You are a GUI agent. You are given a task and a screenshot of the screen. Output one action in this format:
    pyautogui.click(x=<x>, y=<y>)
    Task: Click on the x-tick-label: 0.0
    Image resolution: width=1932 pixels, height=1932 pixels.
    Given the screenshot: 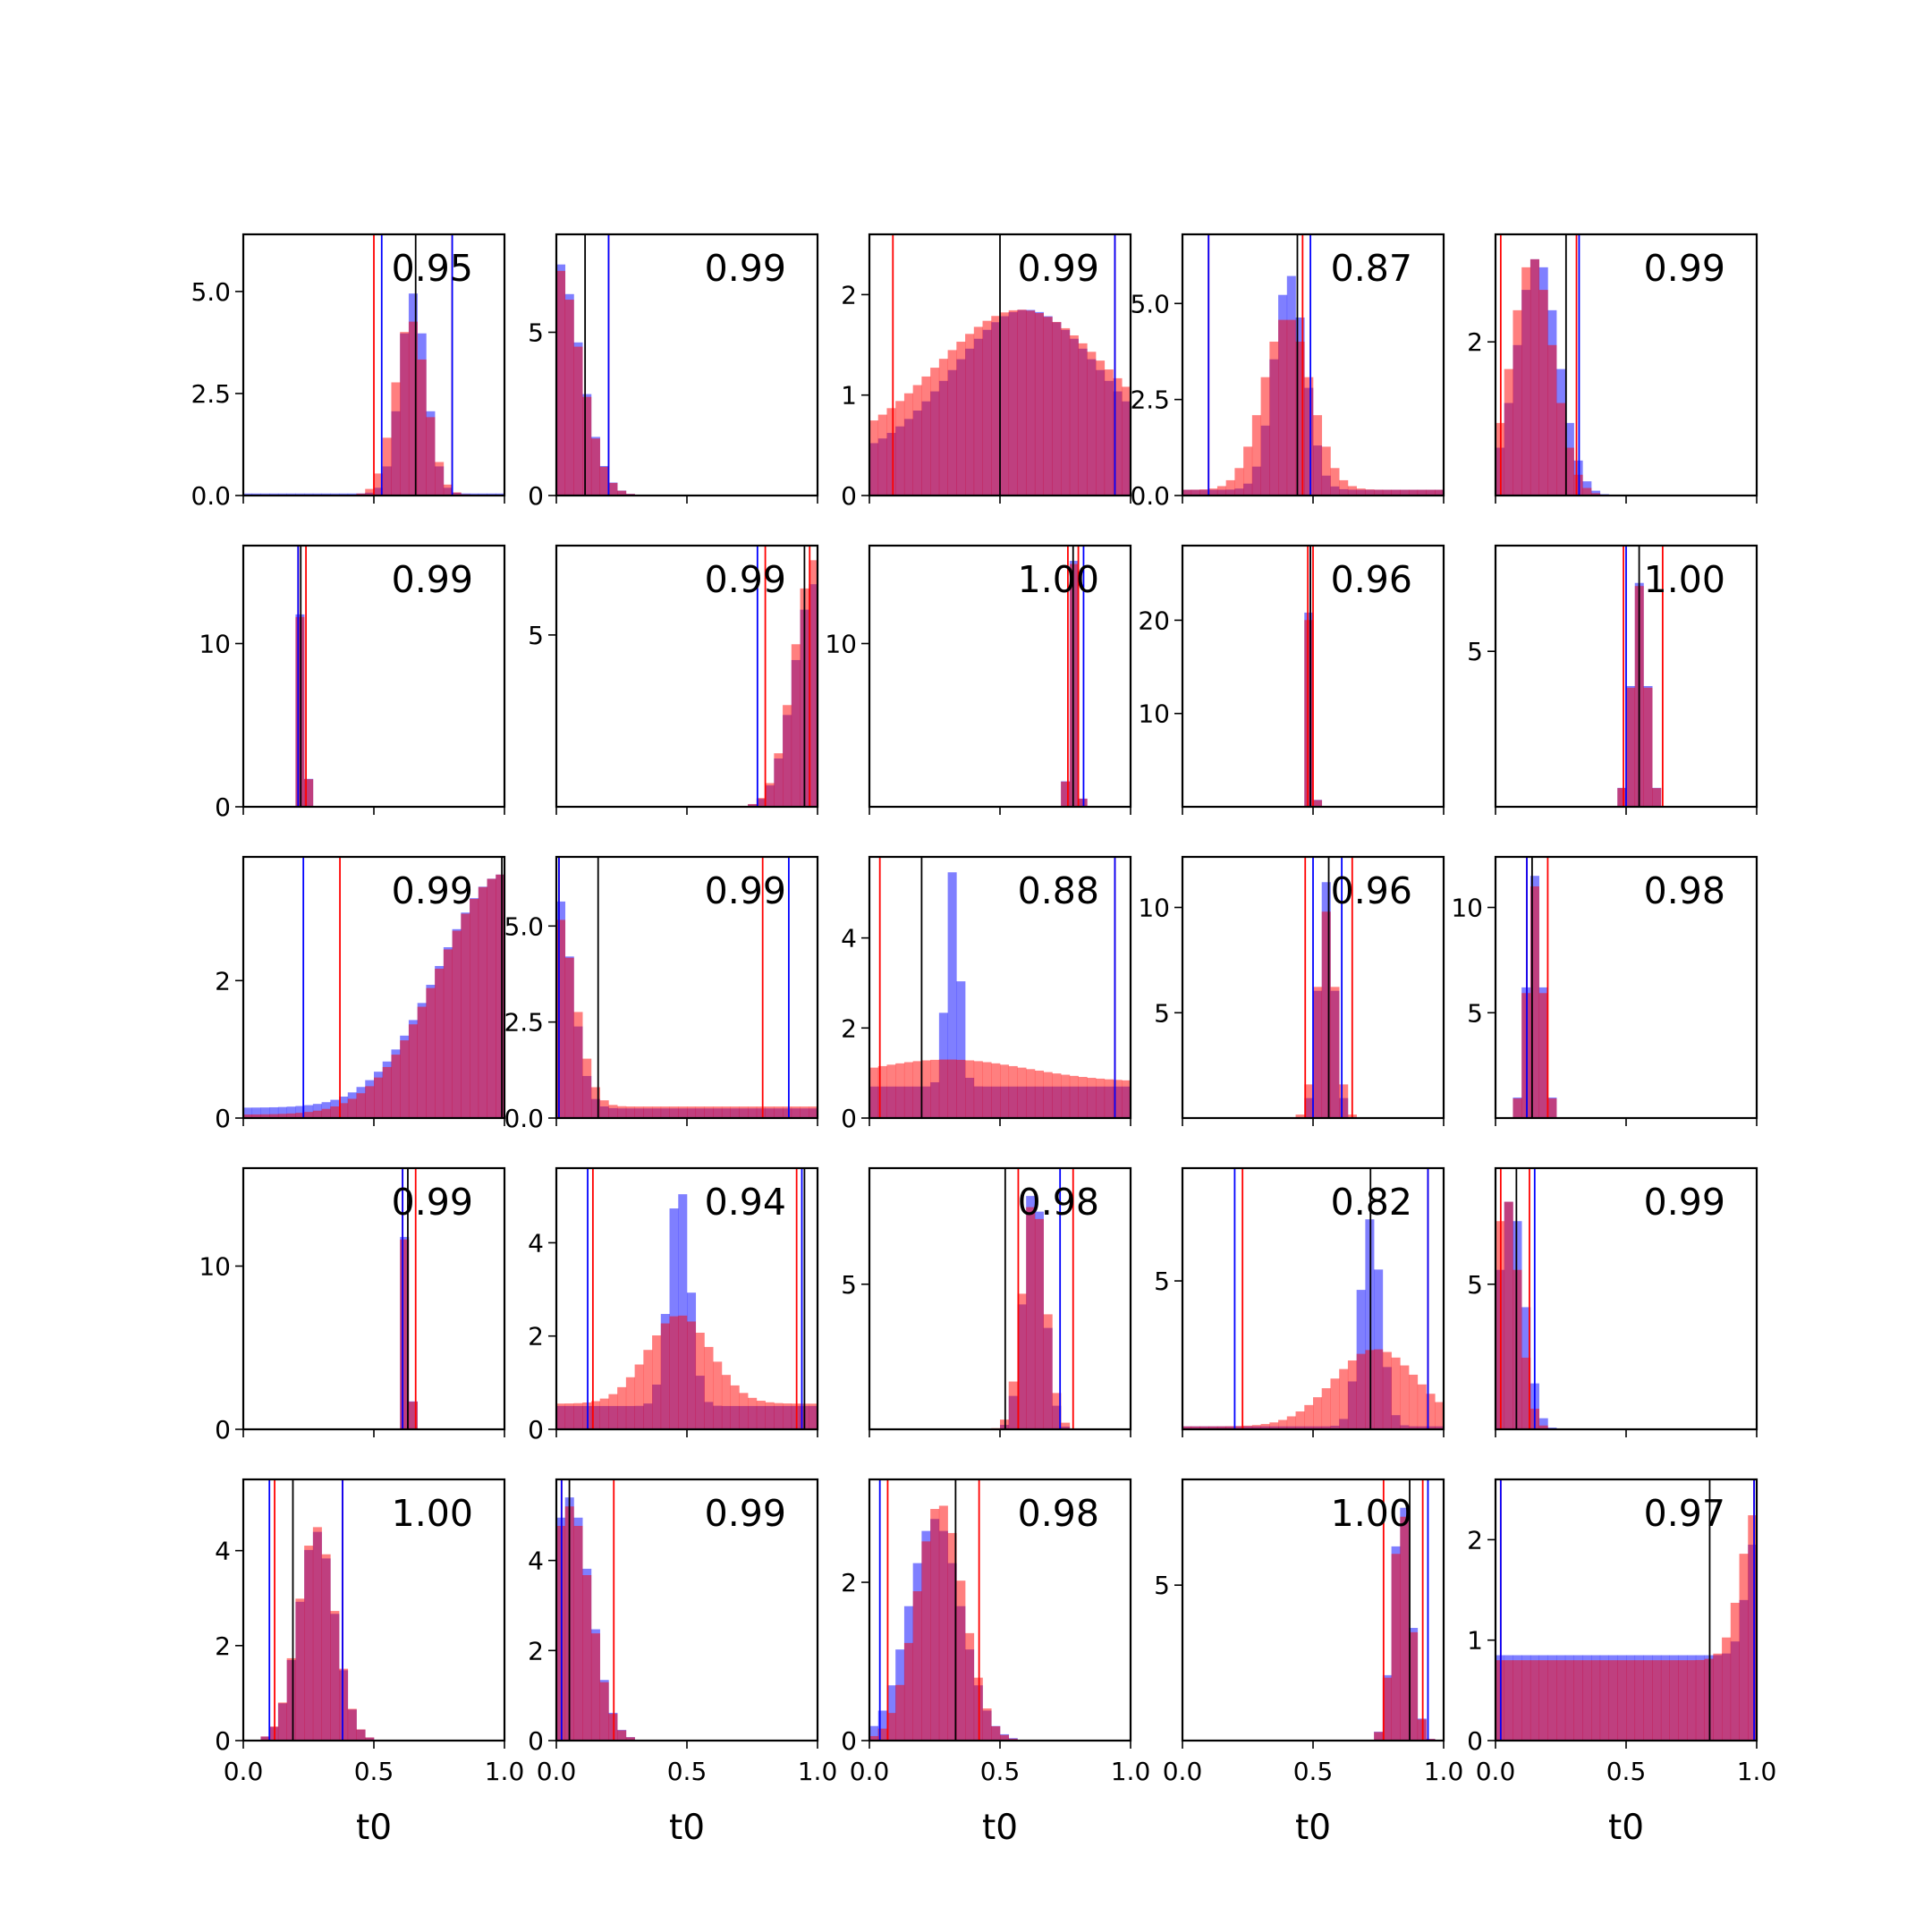 What is the action you would take?
    pyautogui.click(x=557, y=1771)
    